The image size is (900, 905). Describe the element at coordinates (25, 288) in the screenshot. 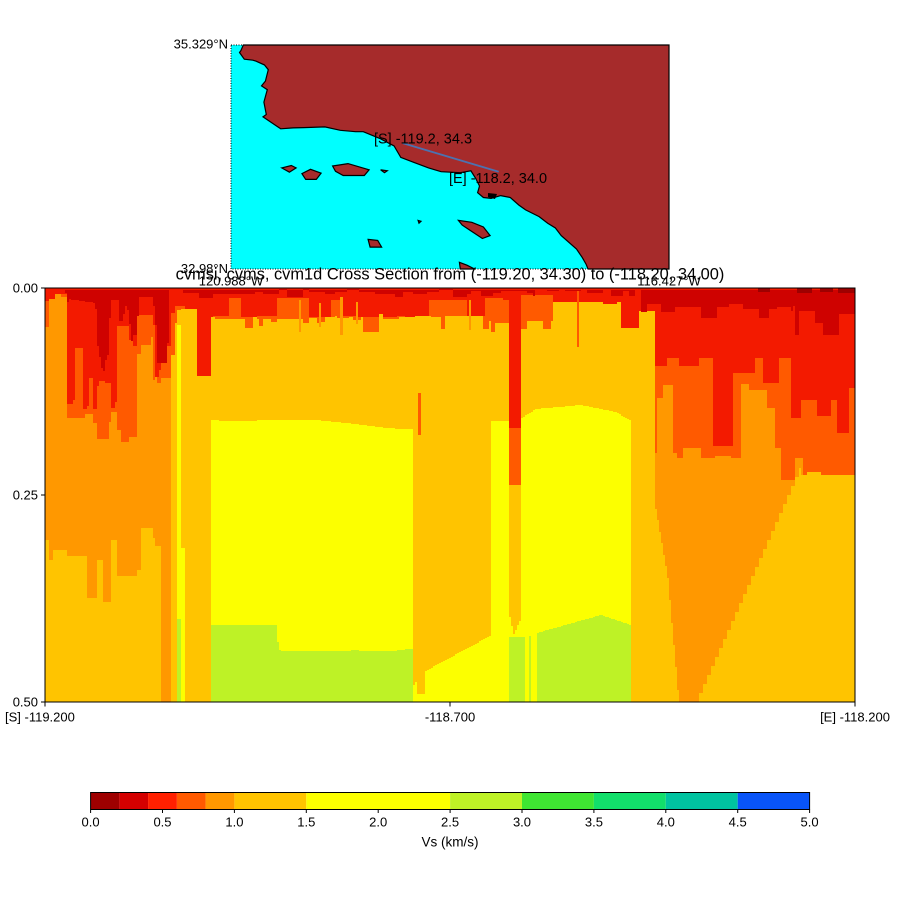

I see `svg-text: 0.00` at that location.